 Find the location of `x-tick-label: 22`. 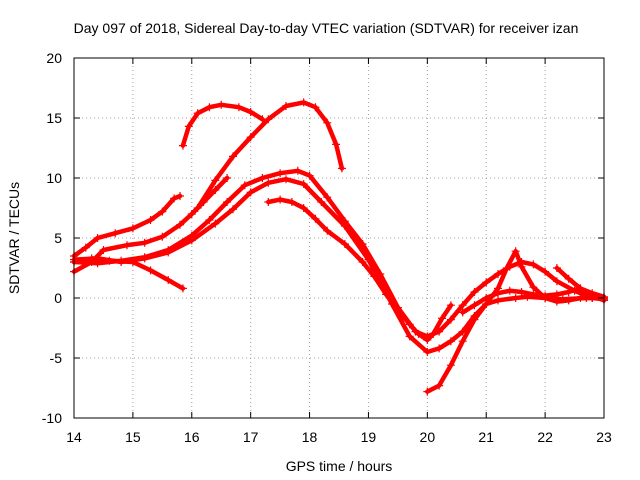

x-tick-label: 22 is located at coordinates (545, 437).